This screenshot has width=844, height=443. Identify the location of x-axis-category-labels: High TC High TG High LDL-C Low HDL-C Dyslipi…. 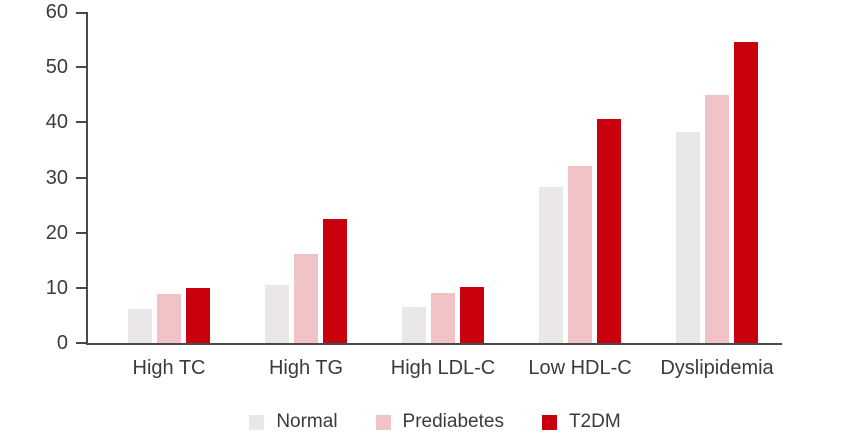
(435, 368).